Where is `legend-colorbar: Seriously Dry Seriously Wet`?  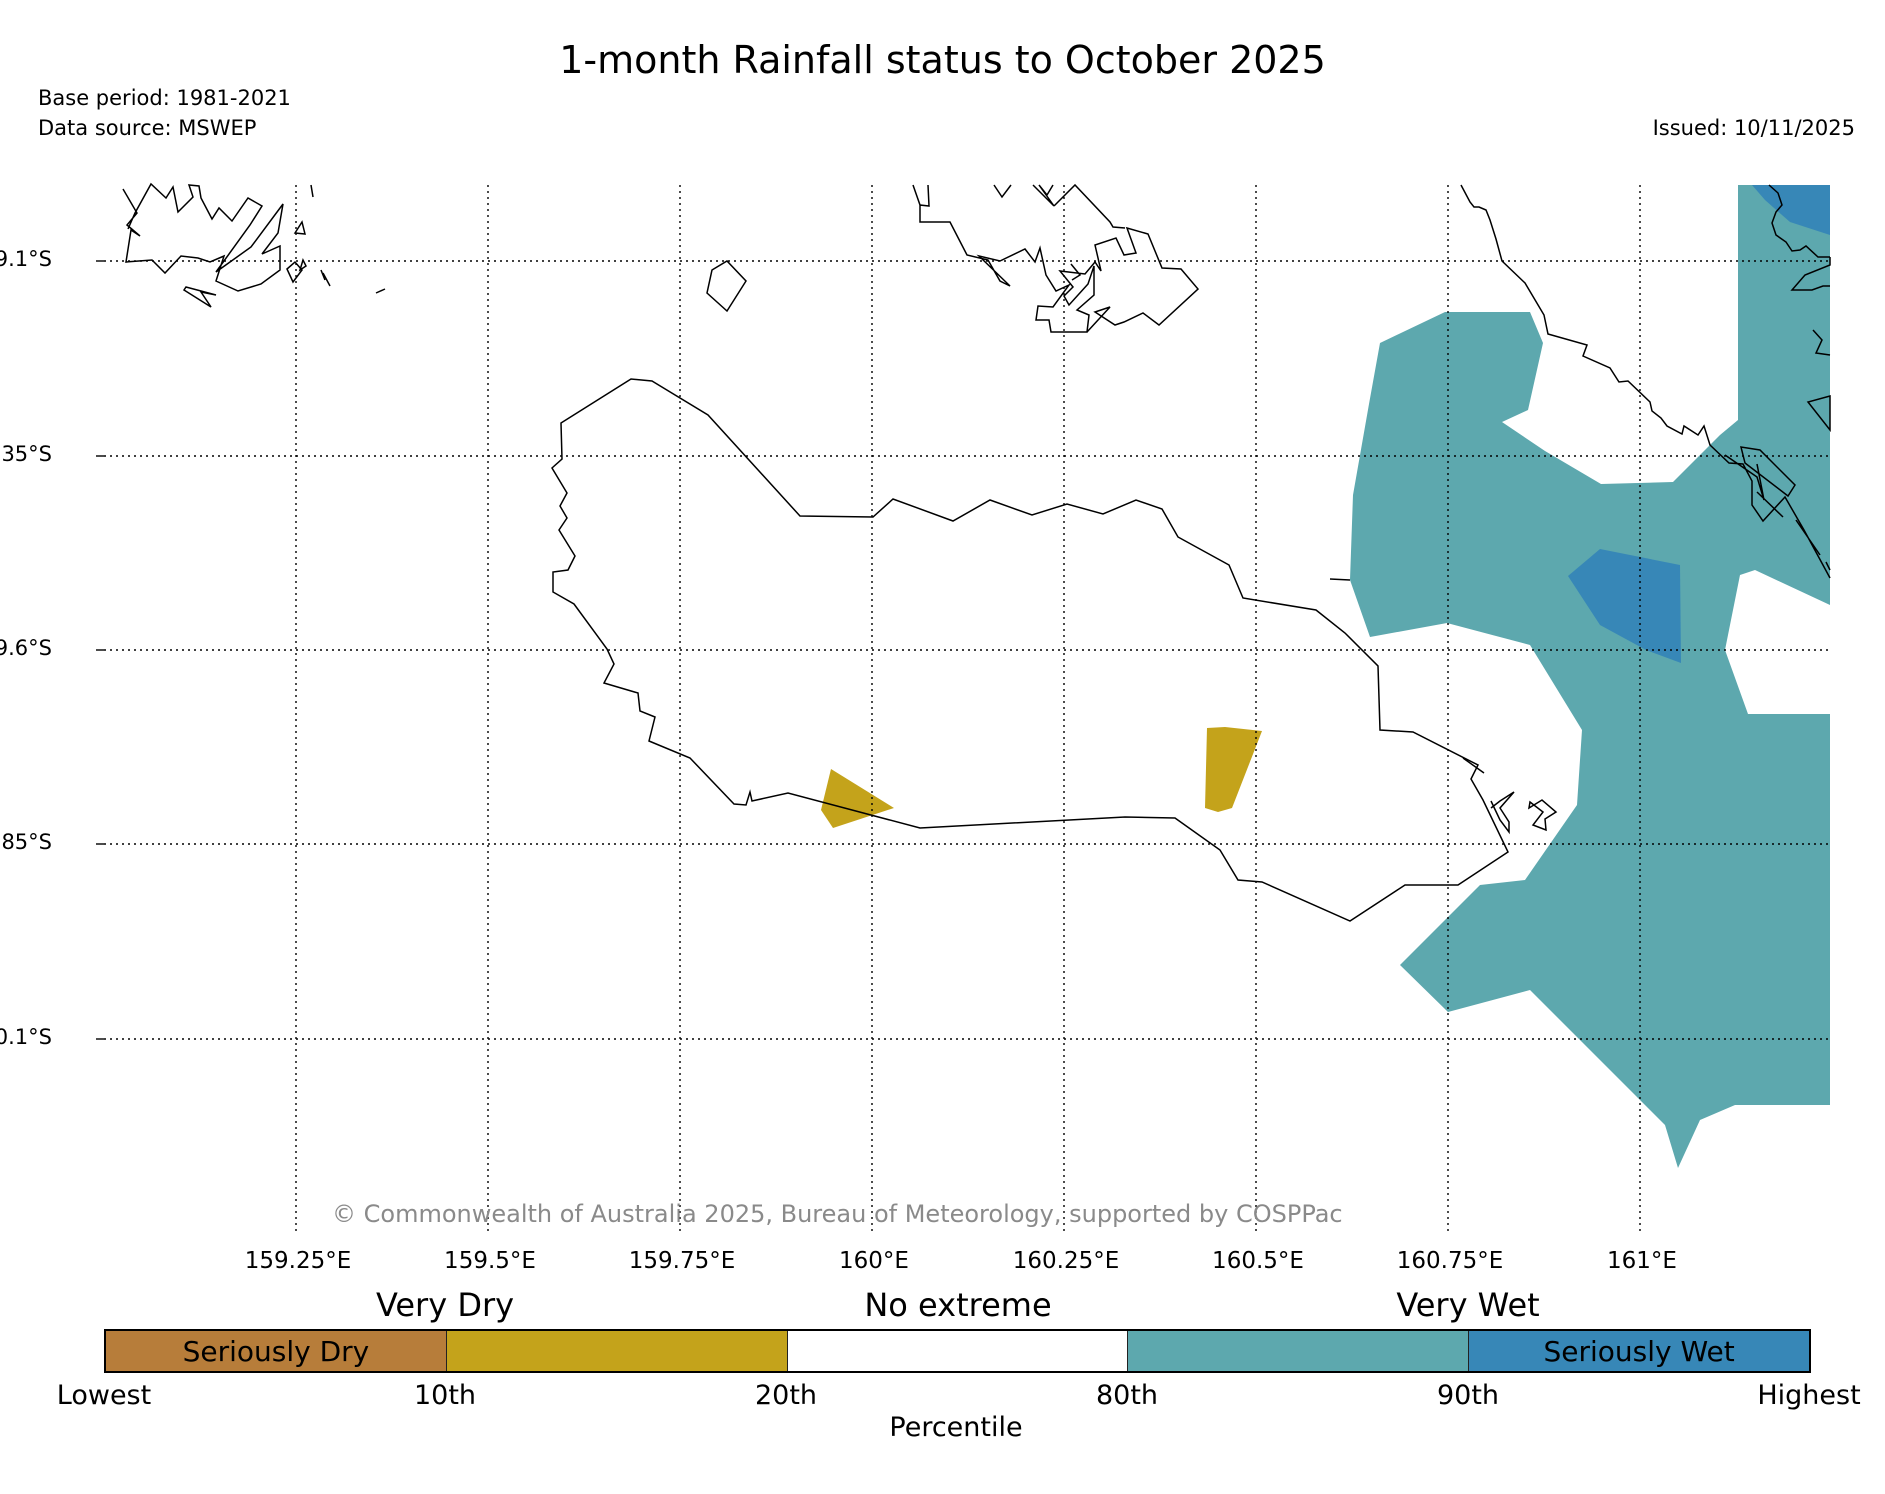
legend-colorbar: Seriously Dry Seriously Wet is located at coordinates (957, 1351).